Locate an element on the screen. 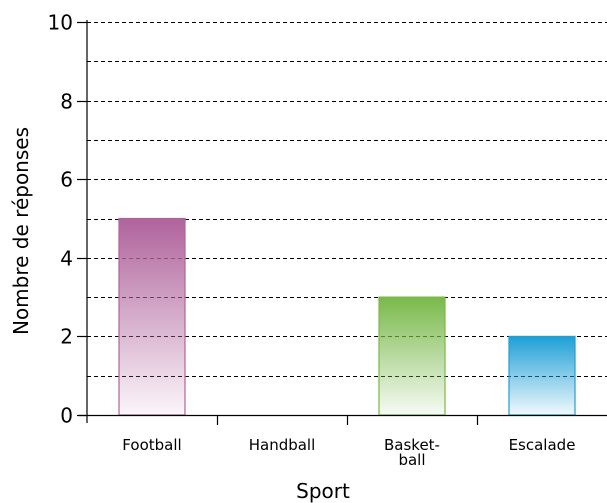 The image size is (607, 503). y-tick-label: 10 is located at coordinates (60, 23).